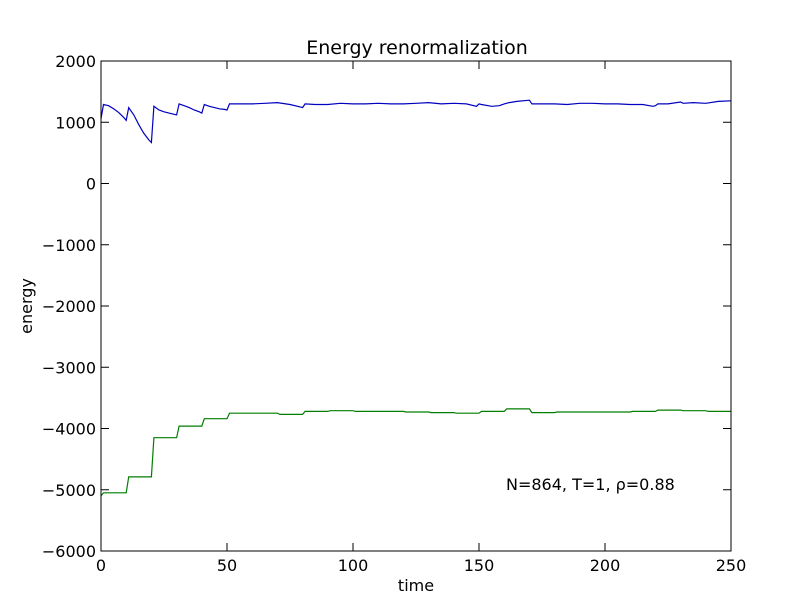 This screenshot has height=612, width=812. What do you see at coordinates (227, 565) in the screenshot?
I see `x-tick-label: 50` at bounding box center [227, 565].